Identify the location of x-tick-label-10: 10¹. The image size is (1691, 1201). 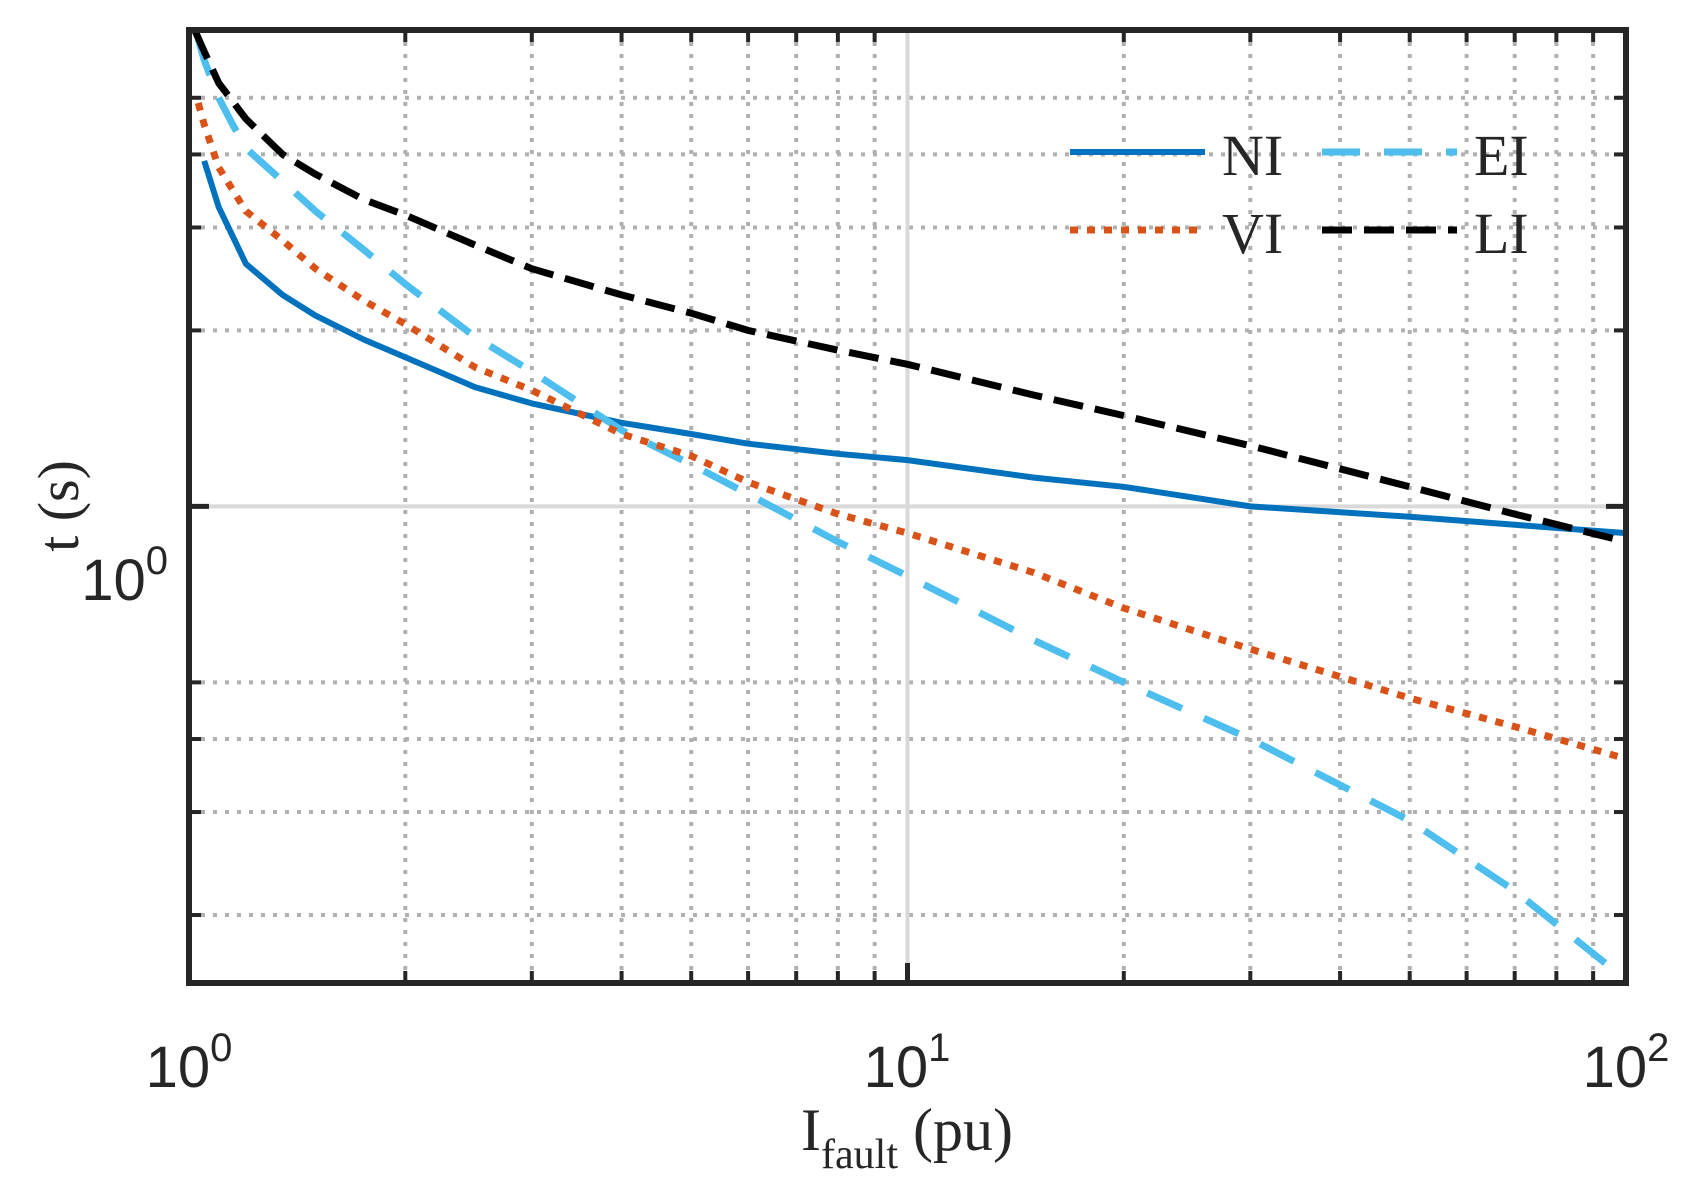
(907, 1063).